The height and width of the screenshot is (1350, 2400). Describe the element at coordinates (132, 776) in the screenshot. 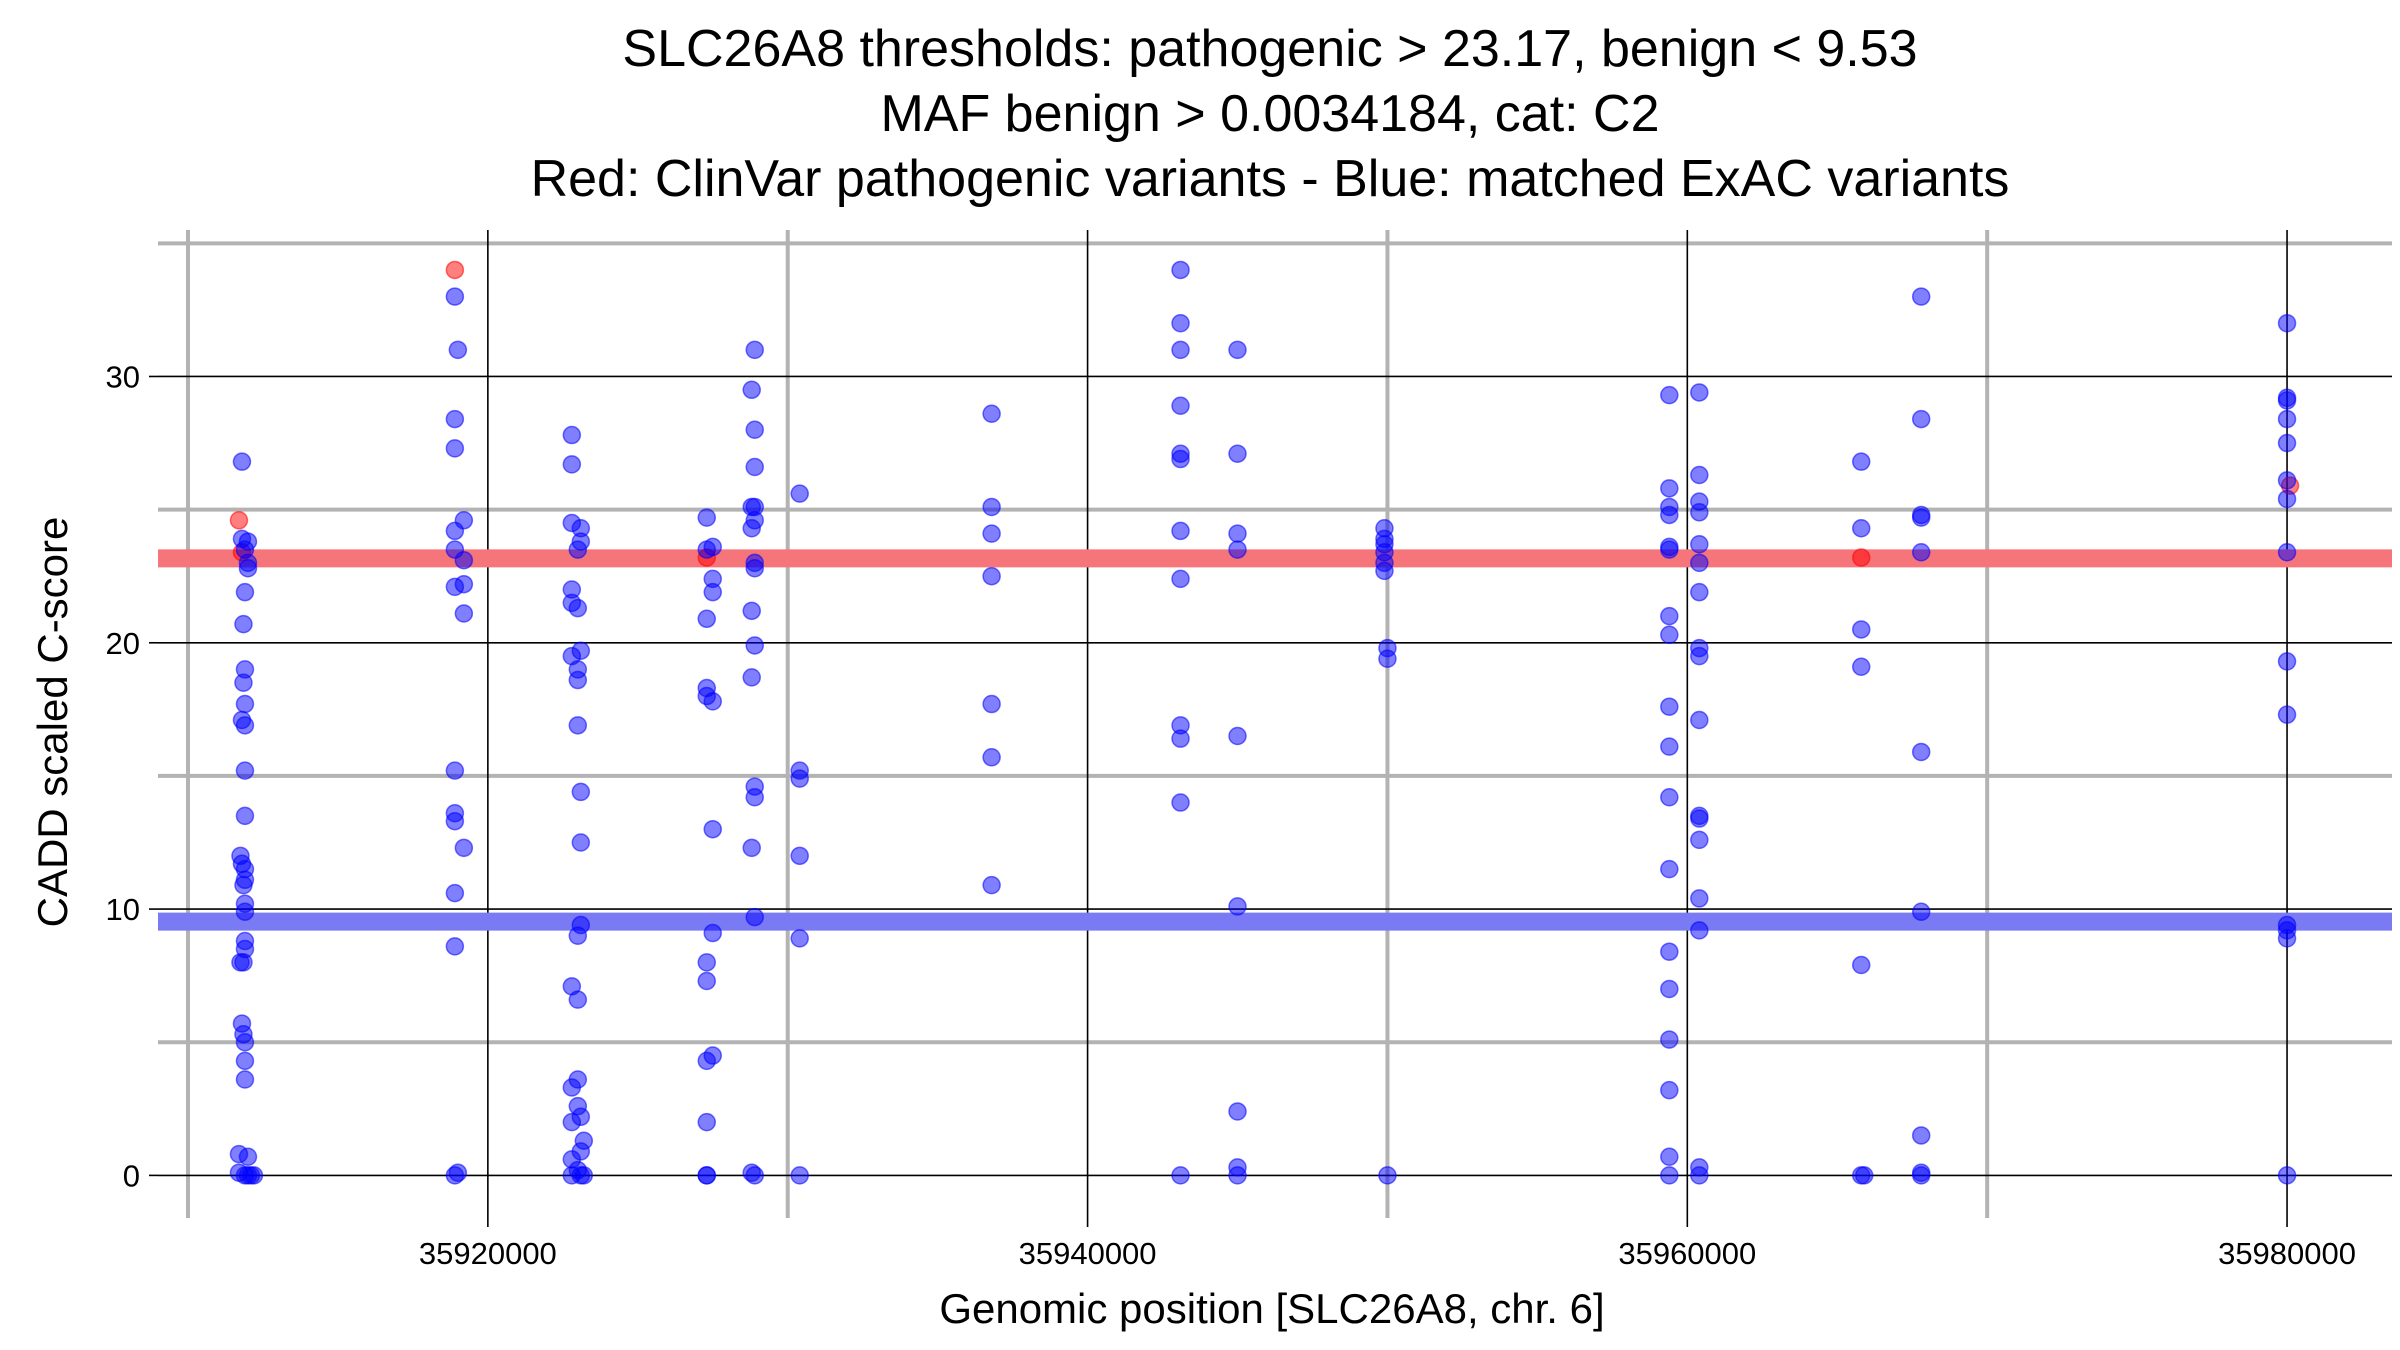

I see `y-axis-ticks: 0 10 20 30` at that location.